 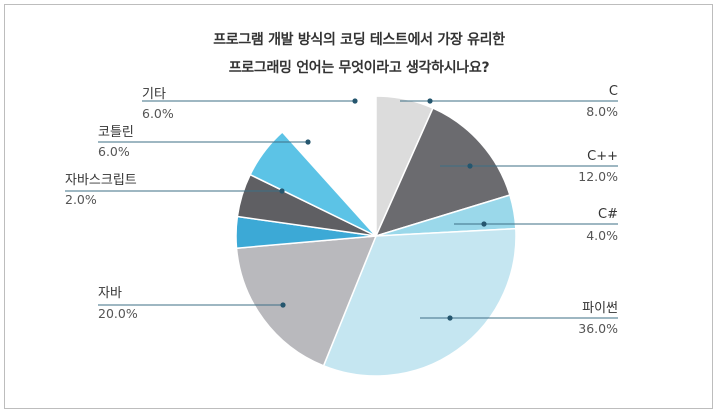 What do you see at coordinates (602, 235) in the screenshot?
I see `slice-value-label-2: 4.0%` at bounding box center [602, 235].